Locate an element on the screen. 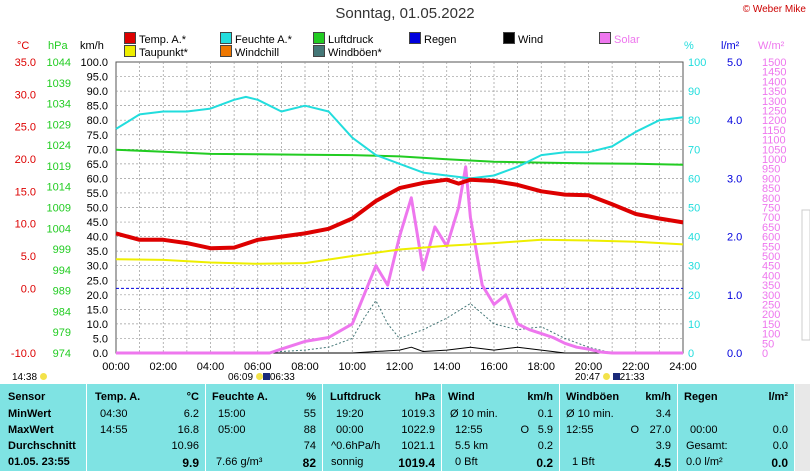 The image size is (810, 471). solar-tick-label: 100 is located at coordinates (771, 335).